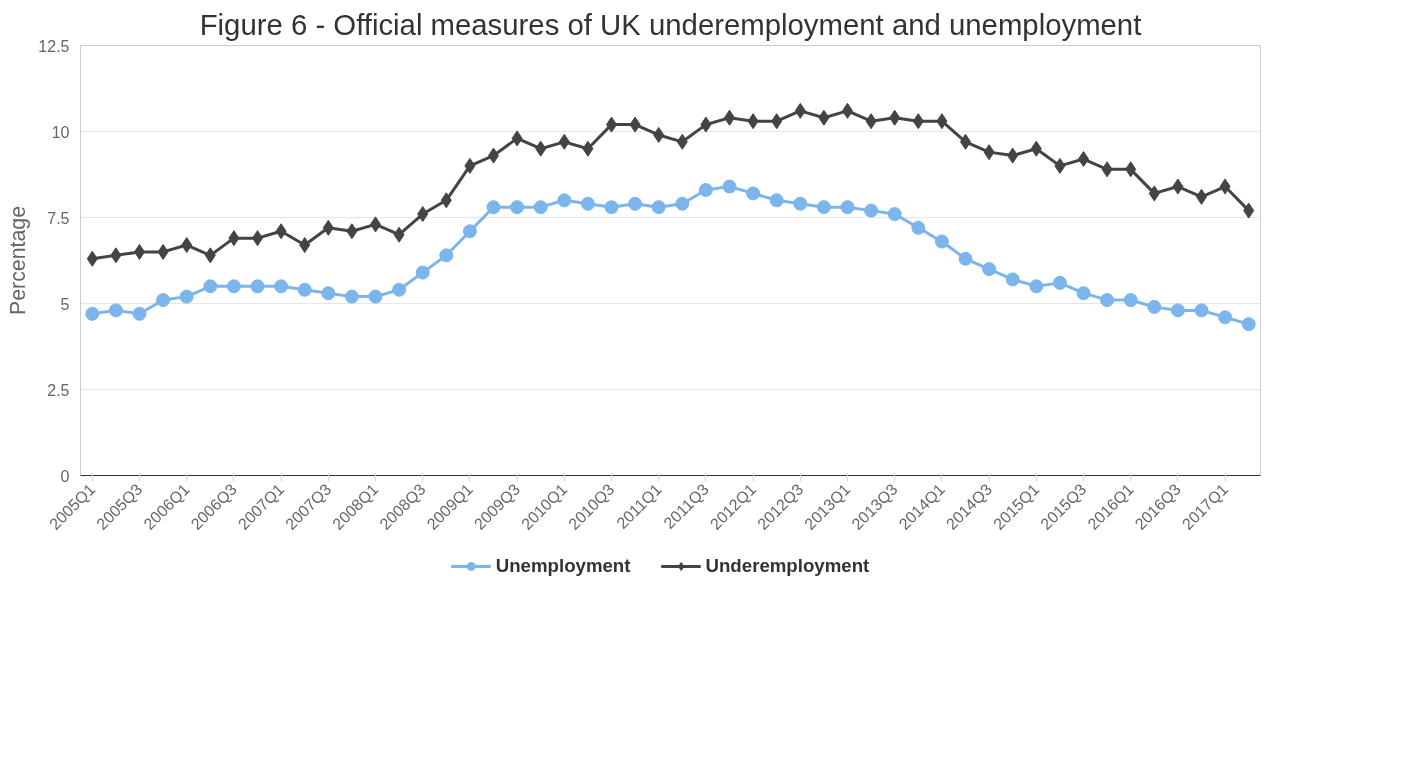 This screenshot has width=1408, height=758. I want to click on y-tick-label: 0, so click(65, 476).